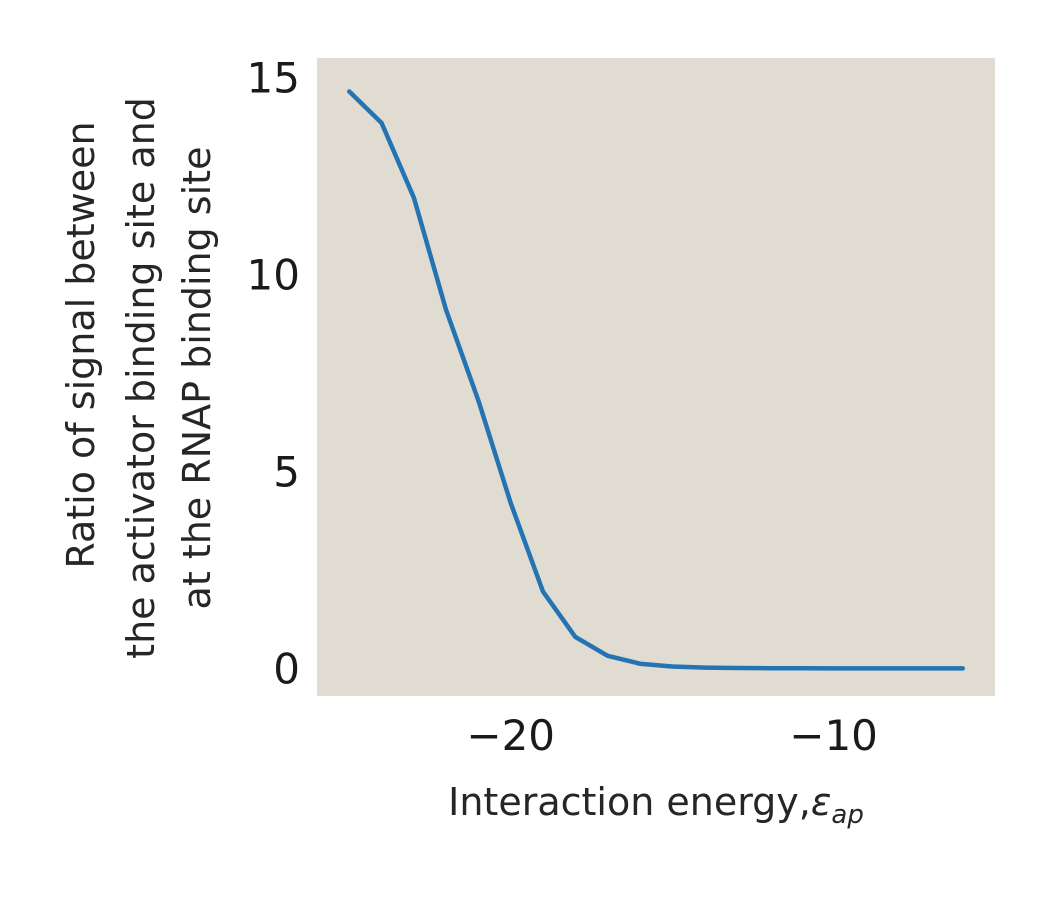 The width and height of the screenshot is (1050, 900). I want to click on y-tick-label: 5, so click(286, 472).